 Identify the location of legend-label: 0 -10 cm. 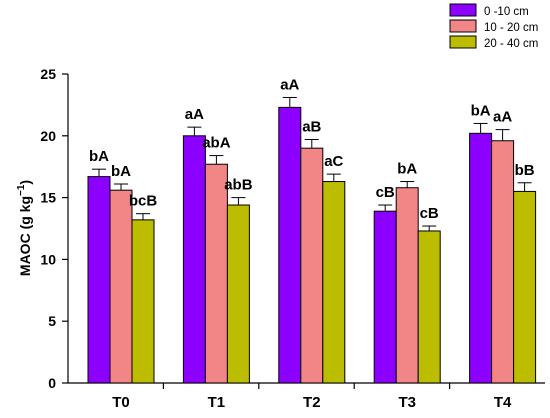
(506, 12).